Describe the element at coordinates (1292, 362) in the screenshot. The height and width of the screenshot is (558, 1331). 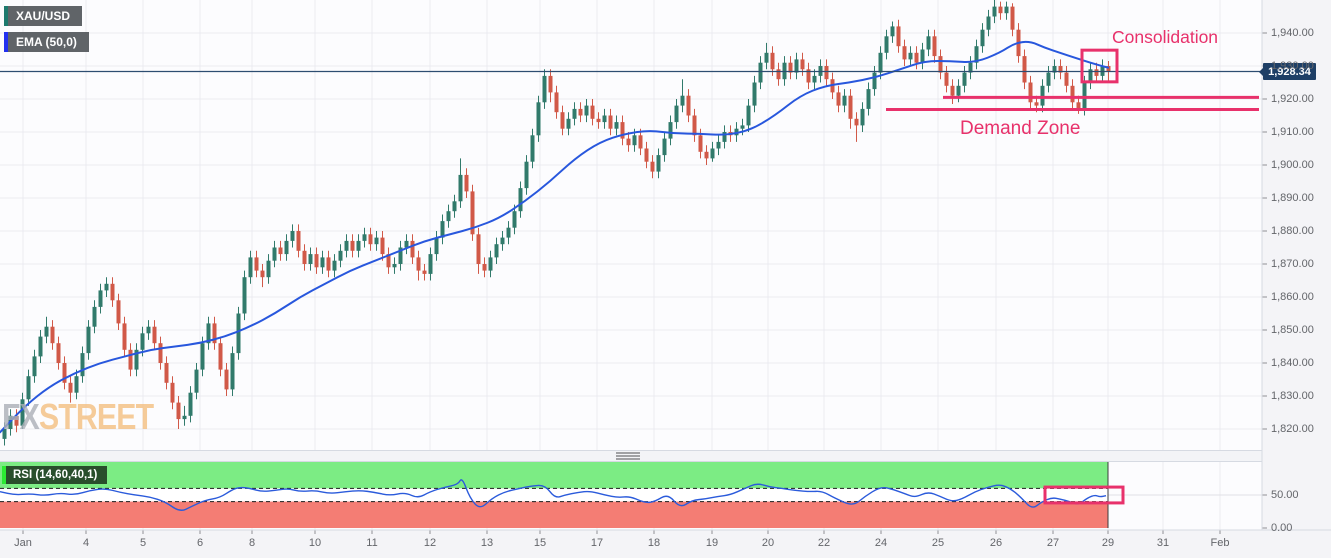
I see `price-axis-label: 1,840.00` at that location.